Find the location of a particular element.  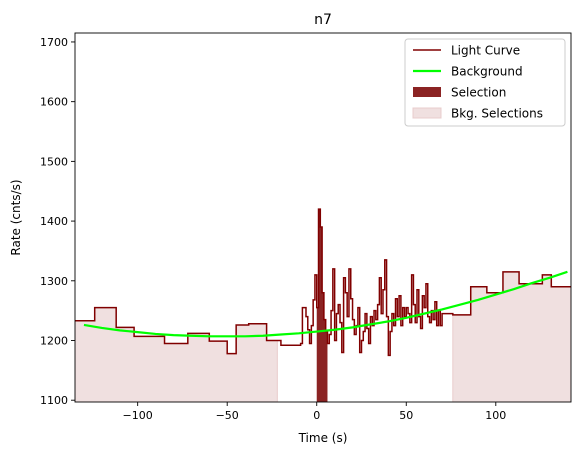

y-tick-label: 1400 is located at coordinates (54, 221).